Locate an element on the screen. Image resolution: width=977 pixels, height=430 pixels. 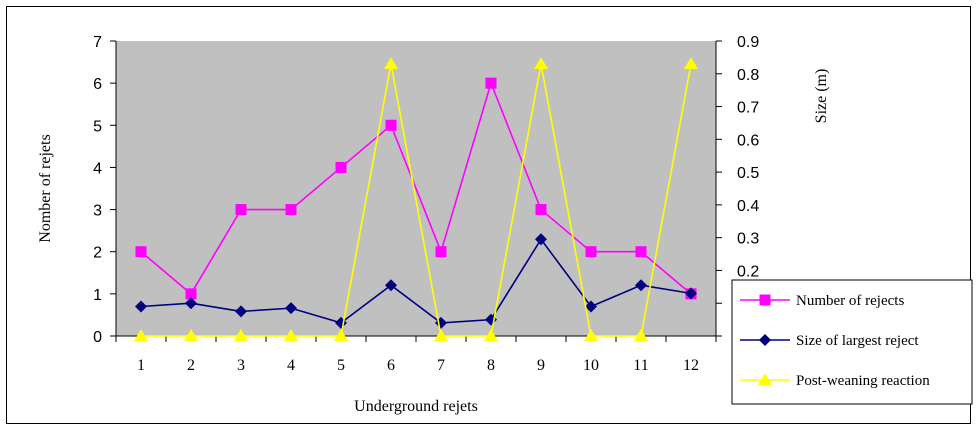
left-tick-label: 6 is located at coordinates (97, 84).